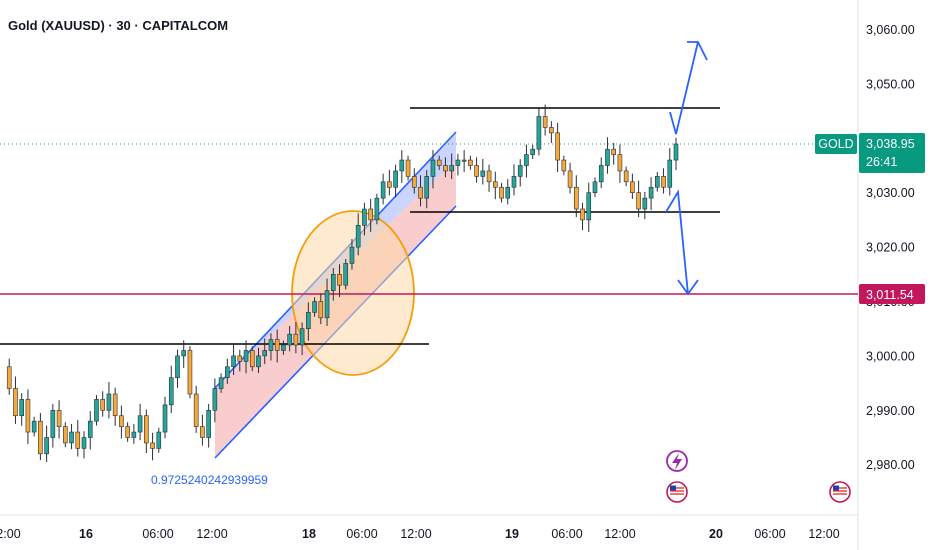 This screenshot has height=550, width=932. Describe the element at coordinates (716, 534) in the screenshot. I see `x-tick-label: 20` at that location.